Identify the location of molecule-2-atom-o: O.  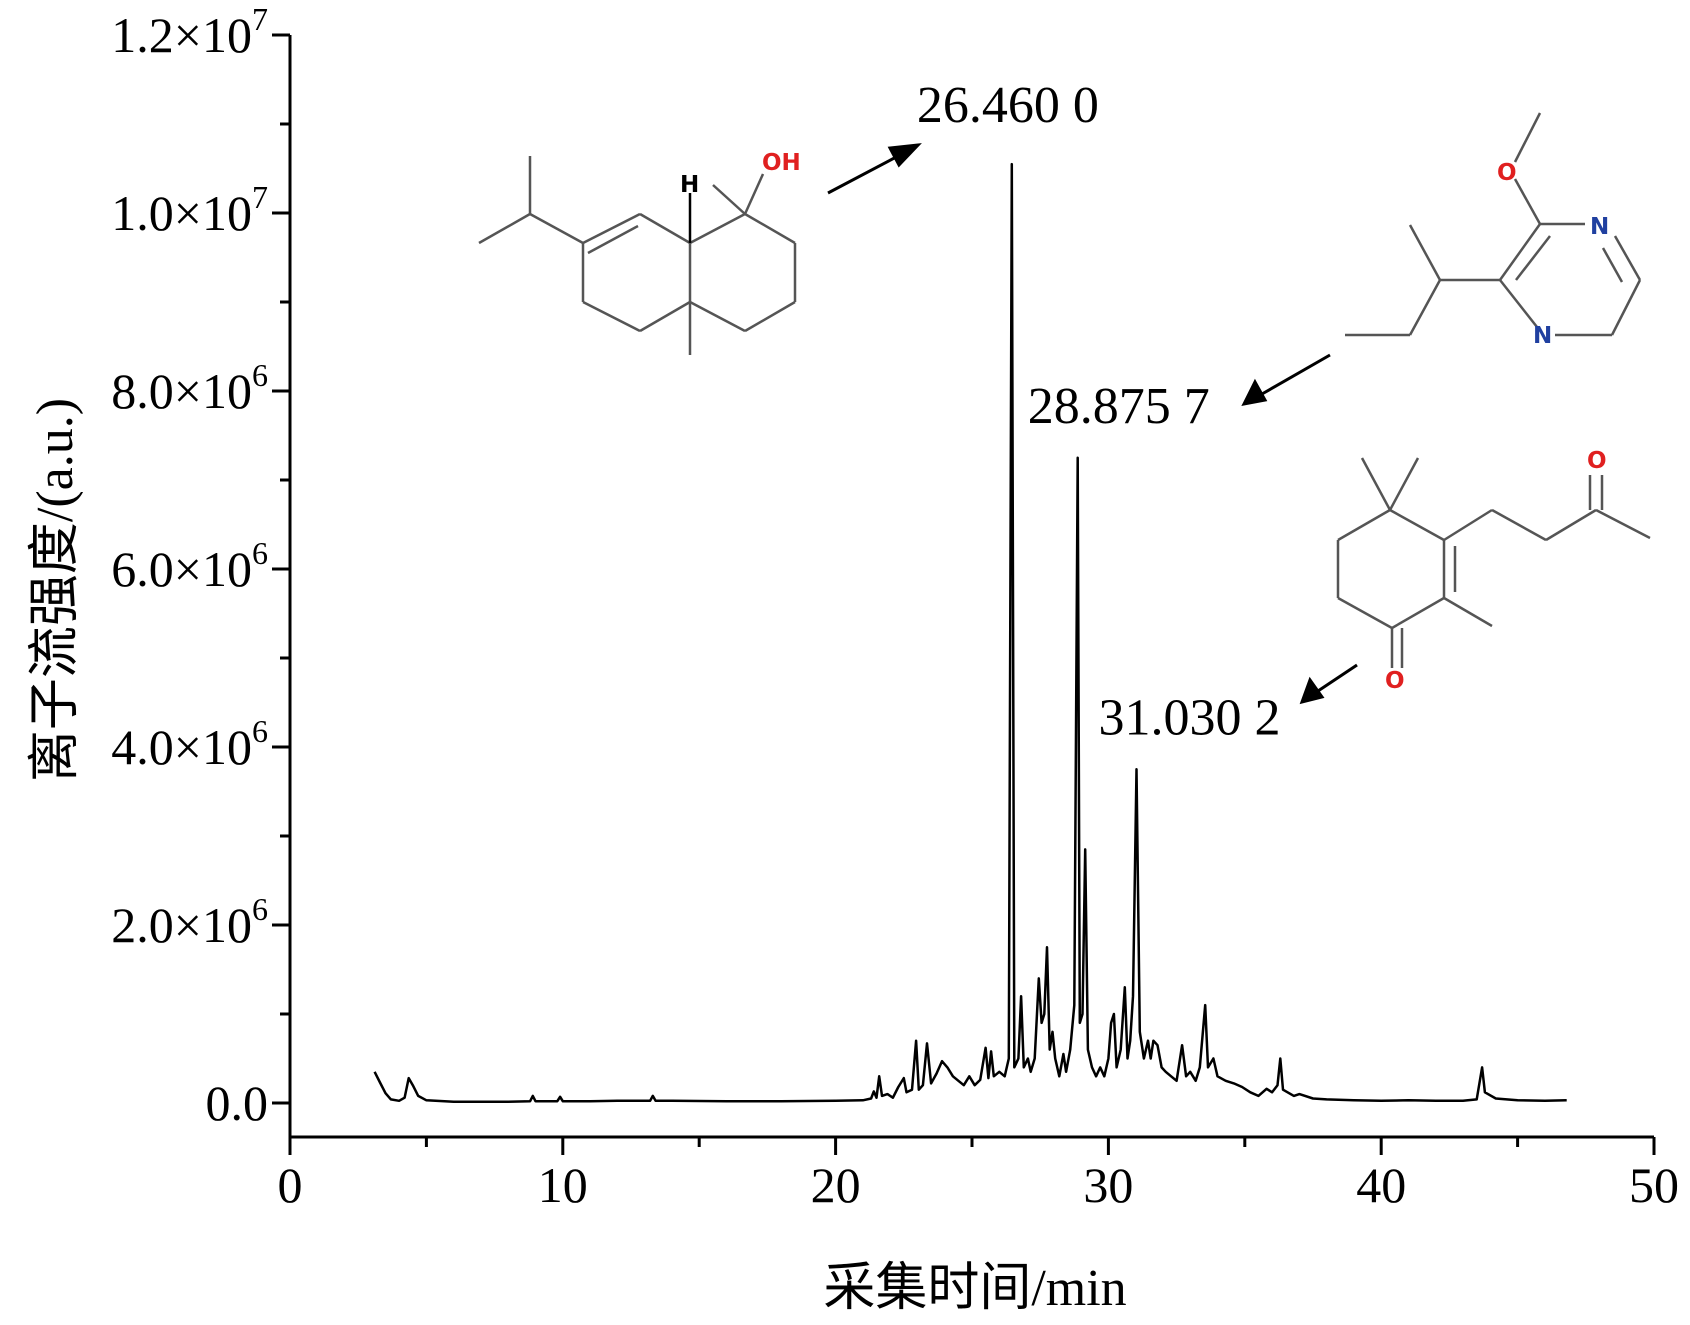
(1507, 173).